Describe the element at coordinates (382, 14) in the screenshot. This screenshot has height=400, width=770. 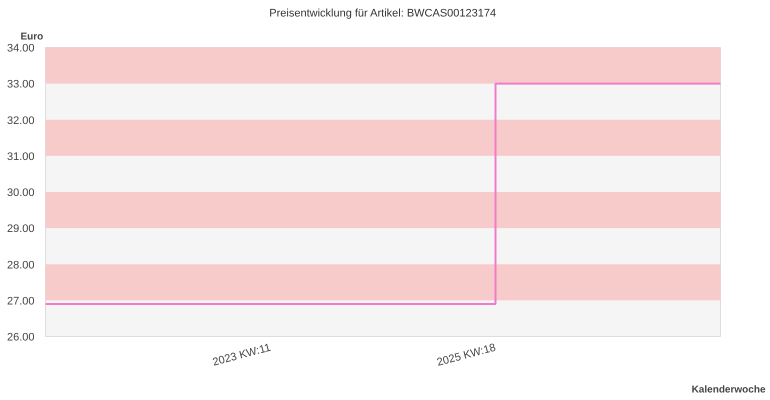
I see `chart-title: Preisentwicklung für Artikel: BWCAS00123174` at that location.